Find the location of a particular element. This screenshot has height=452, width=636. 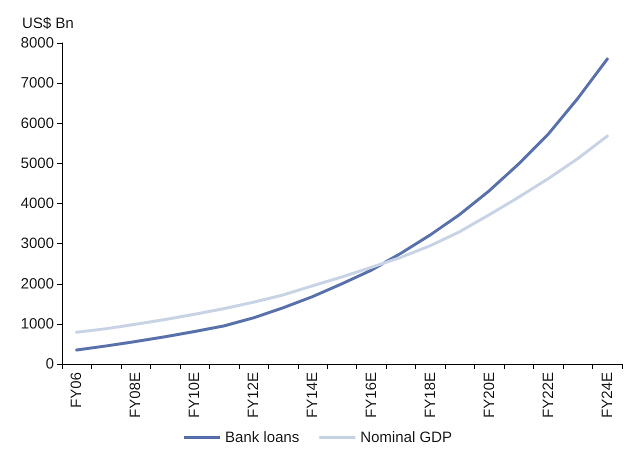

x-tick-label: FY12E is located at coordinates (253, 395).